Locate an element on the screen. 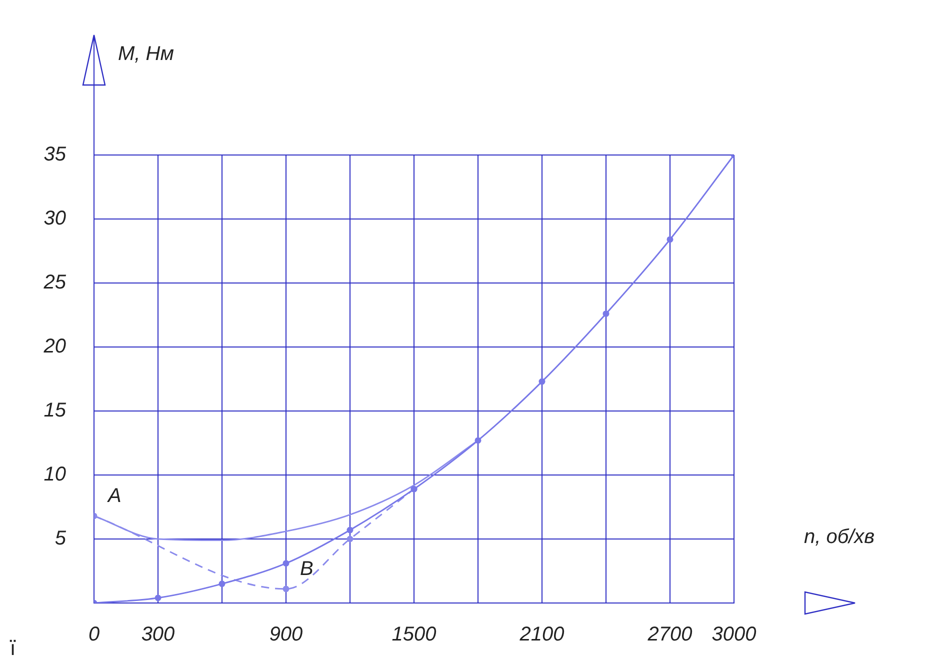 This screenshot has height=665, width=930. x-tick-label: 0 is located at coordinates (94, 635).